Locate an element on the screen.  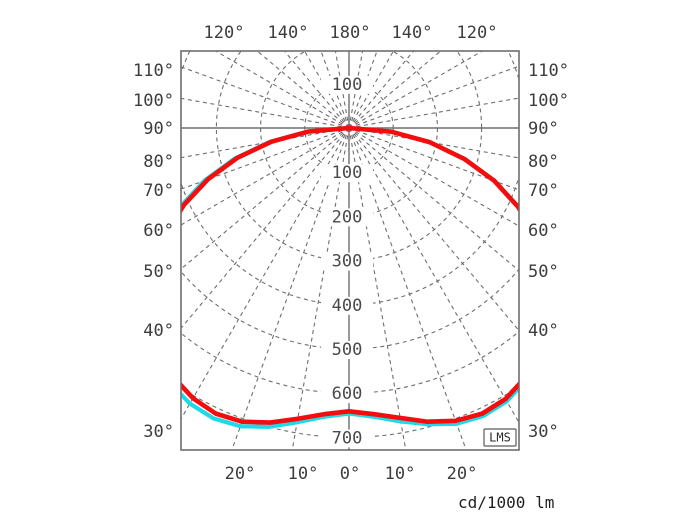
right-axis-tick-3: 80° is located at coordinates (543, 162).